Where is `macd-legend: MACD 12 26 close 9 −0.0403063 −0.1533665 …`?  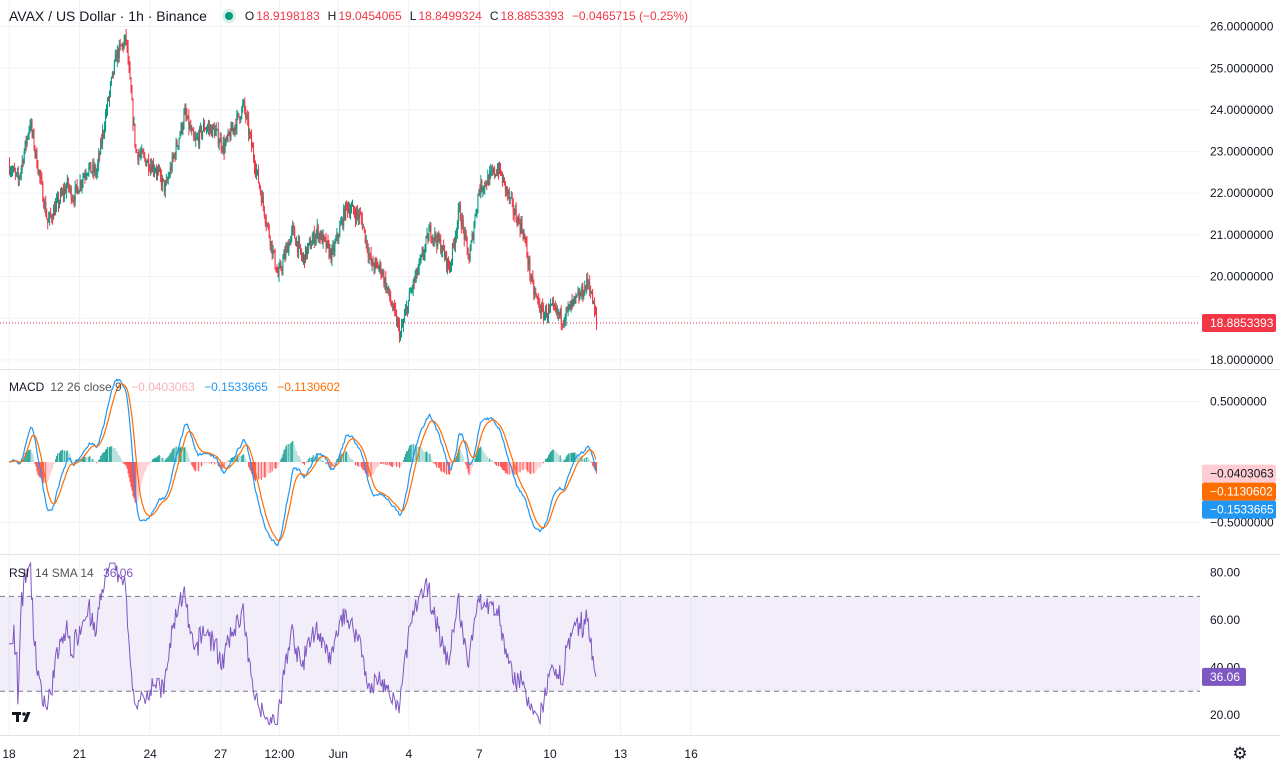
macd-legend: MACD 12 26 close 9 −0.0403063 −0.1533665 … is located at coordinates (177, 387).